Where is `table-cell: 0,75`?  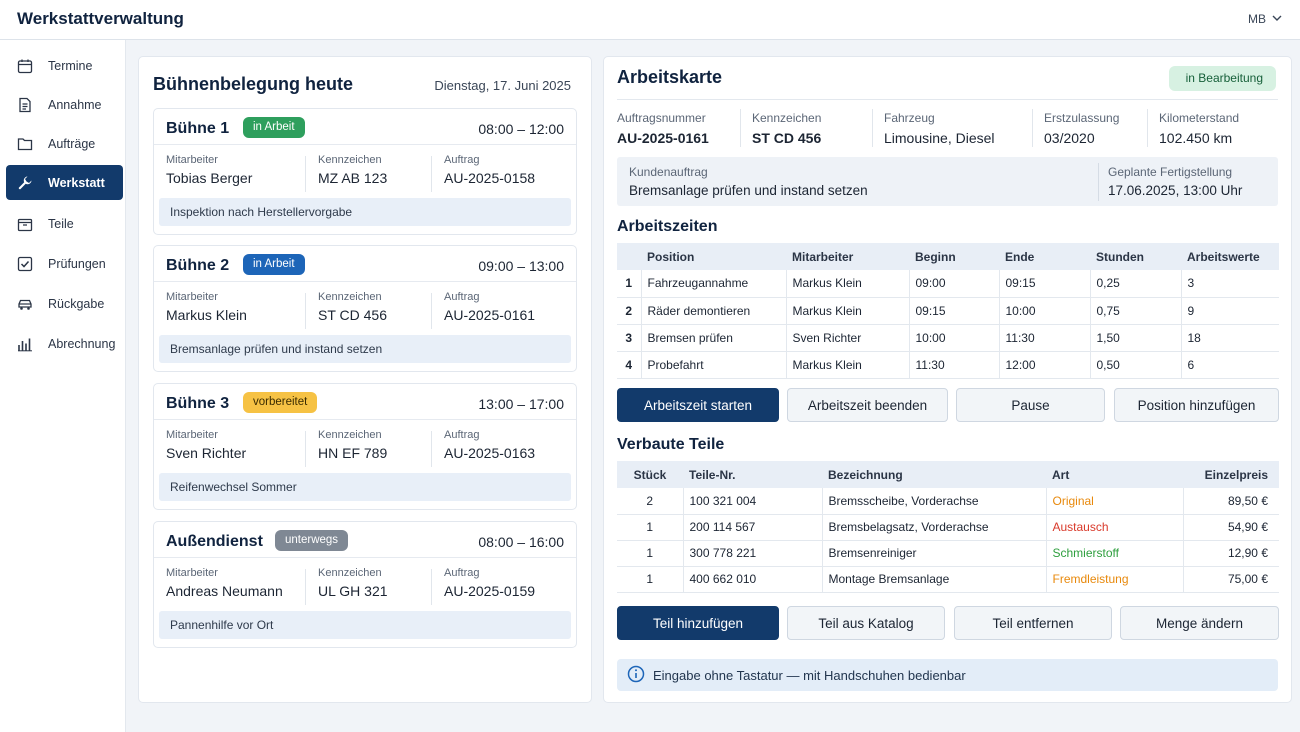 table-cell: 0,75 is located at coordinates (1136, 311).